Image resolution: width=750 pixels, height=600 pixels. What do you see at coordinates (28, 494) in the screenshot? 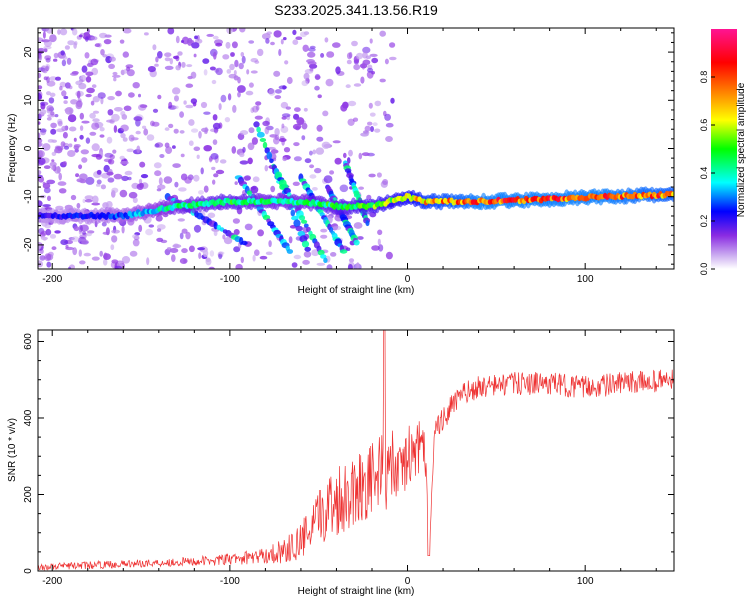
I see `snr-y-tick-label: 200` at bounding box center [28, 494].